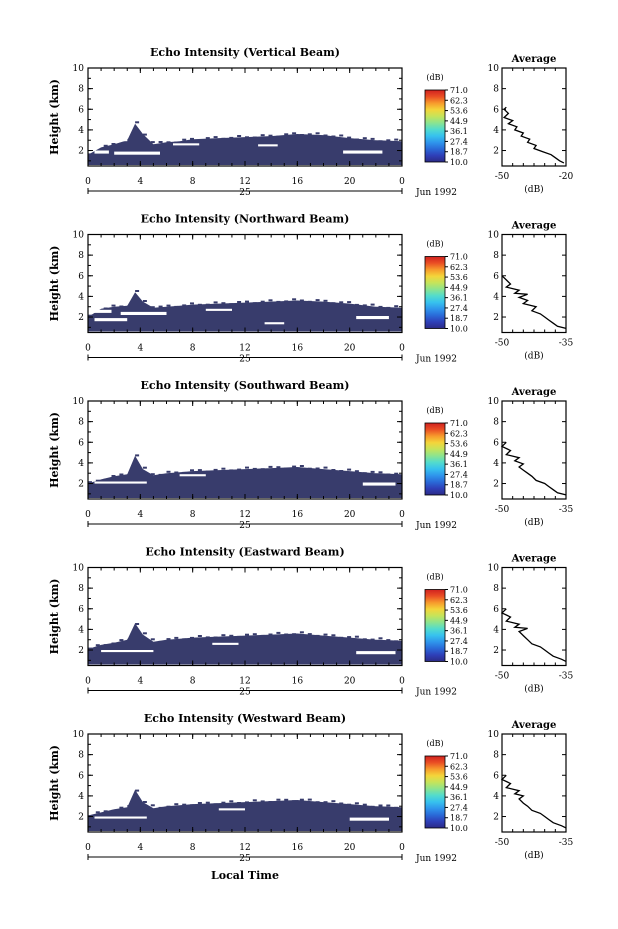 The width and height of the screenshot is (618, 929). What do you see at coordinates (245, 312) in the screenshot?
I see `echo-region` at bounding box center [245, 312].